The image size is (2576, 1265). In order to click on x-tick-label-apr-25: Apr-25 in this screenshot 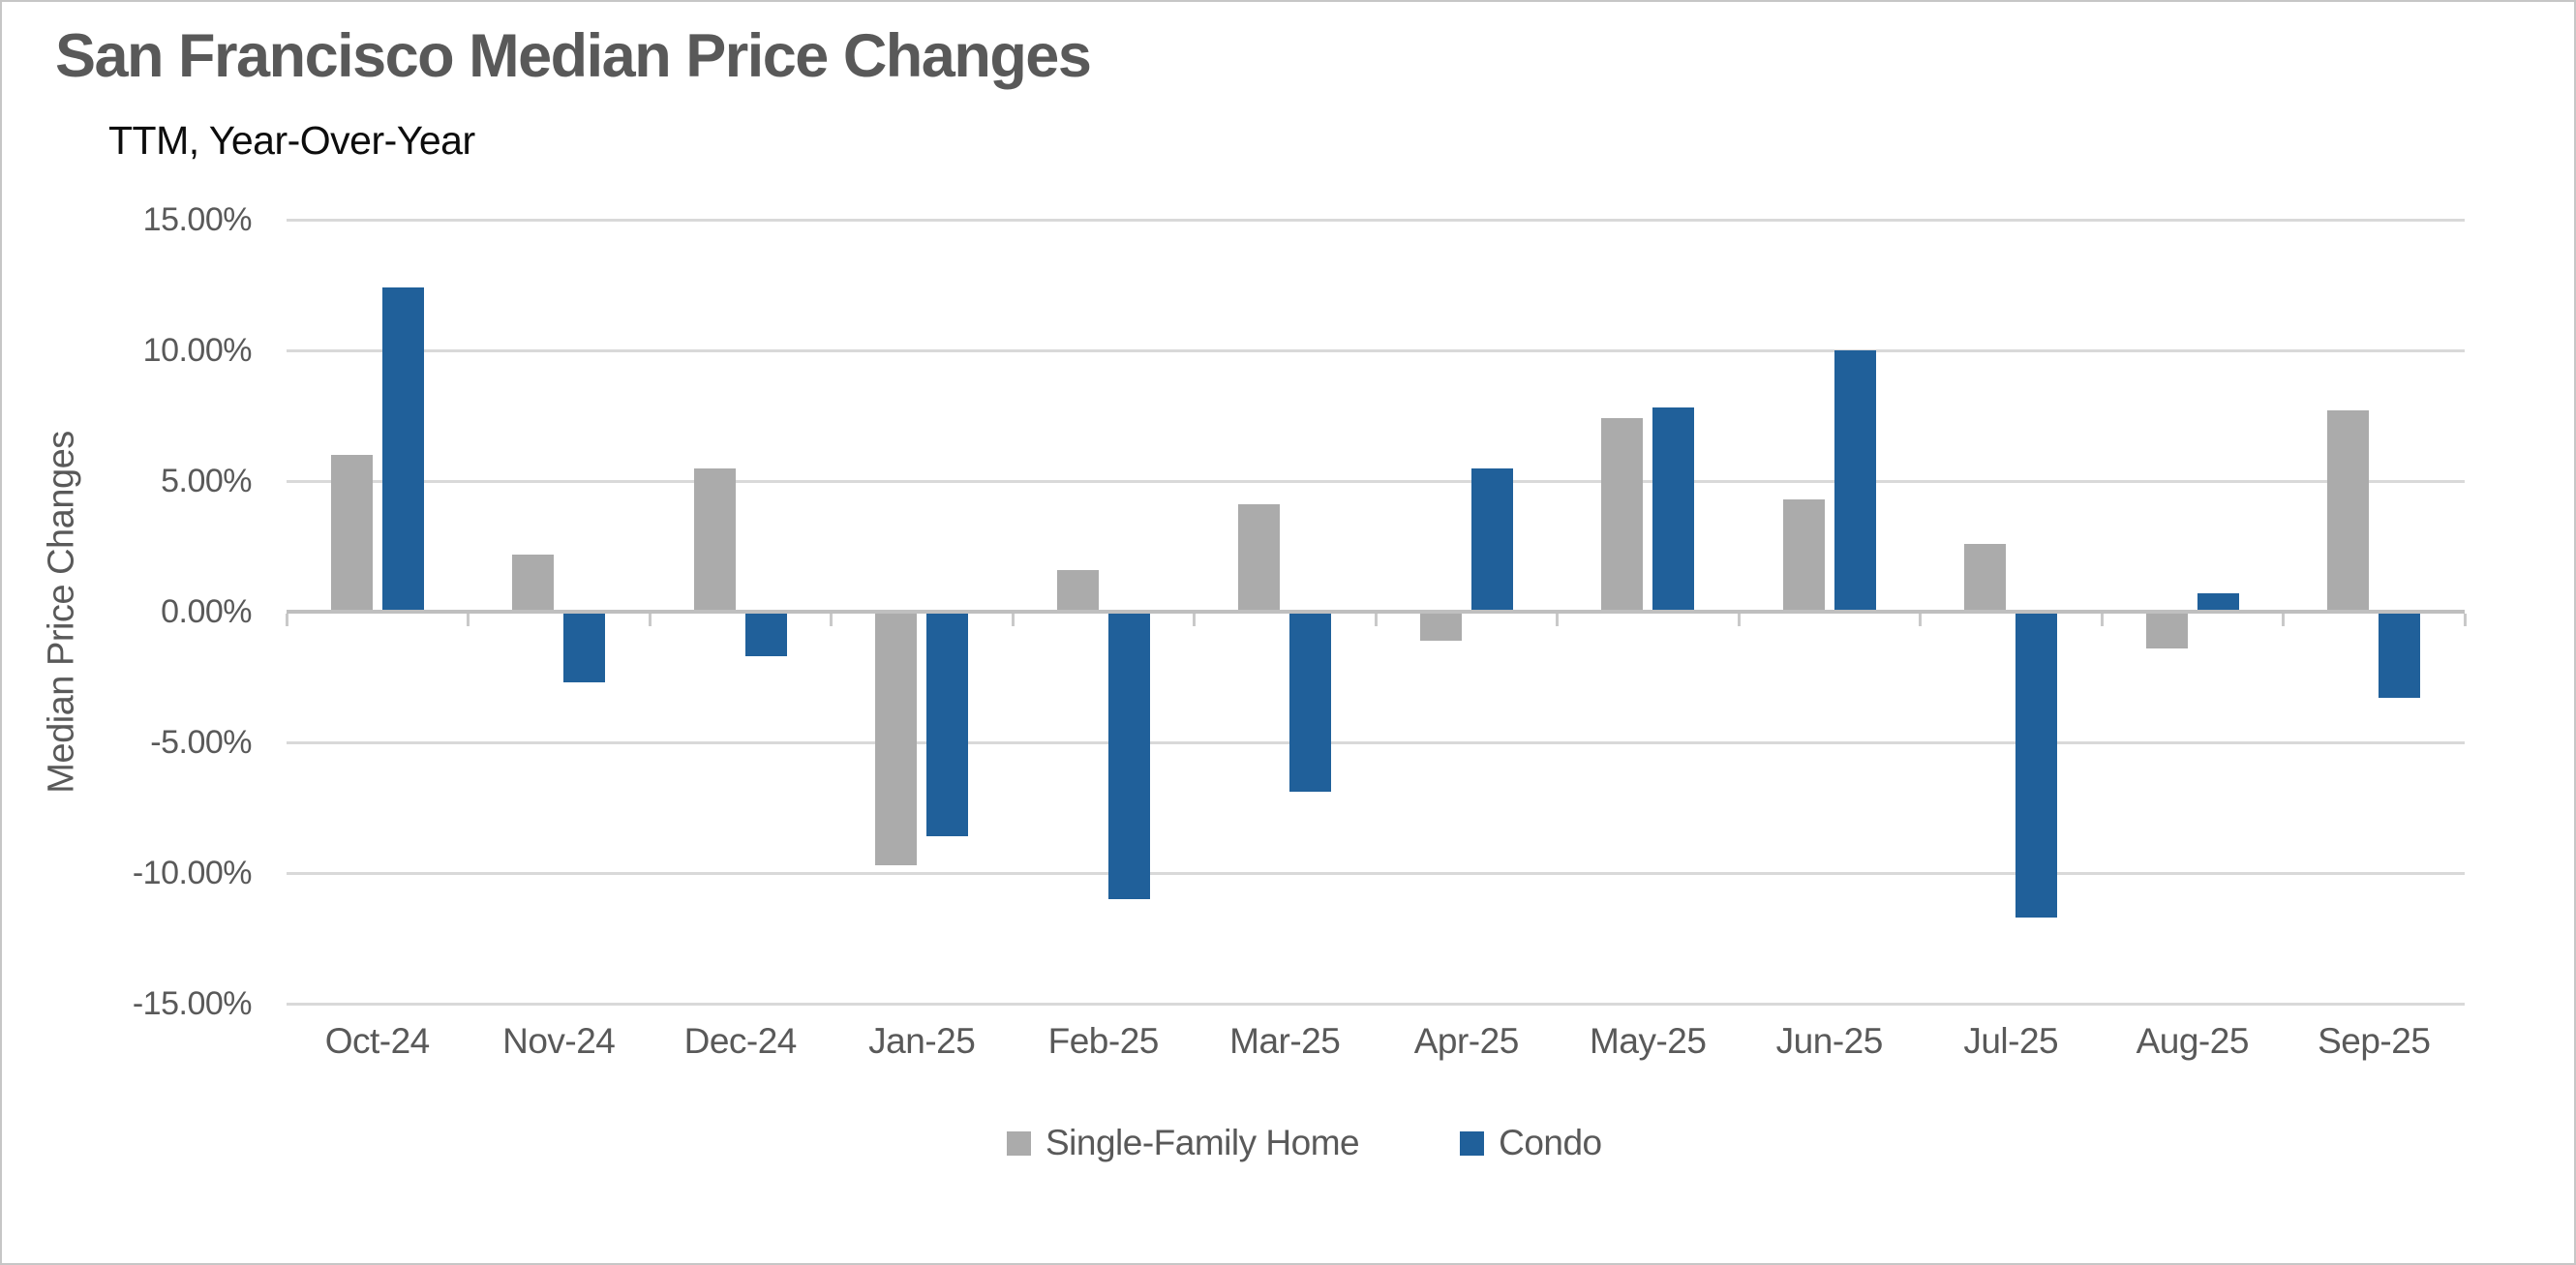, I will do `click(1466, 1041)`.